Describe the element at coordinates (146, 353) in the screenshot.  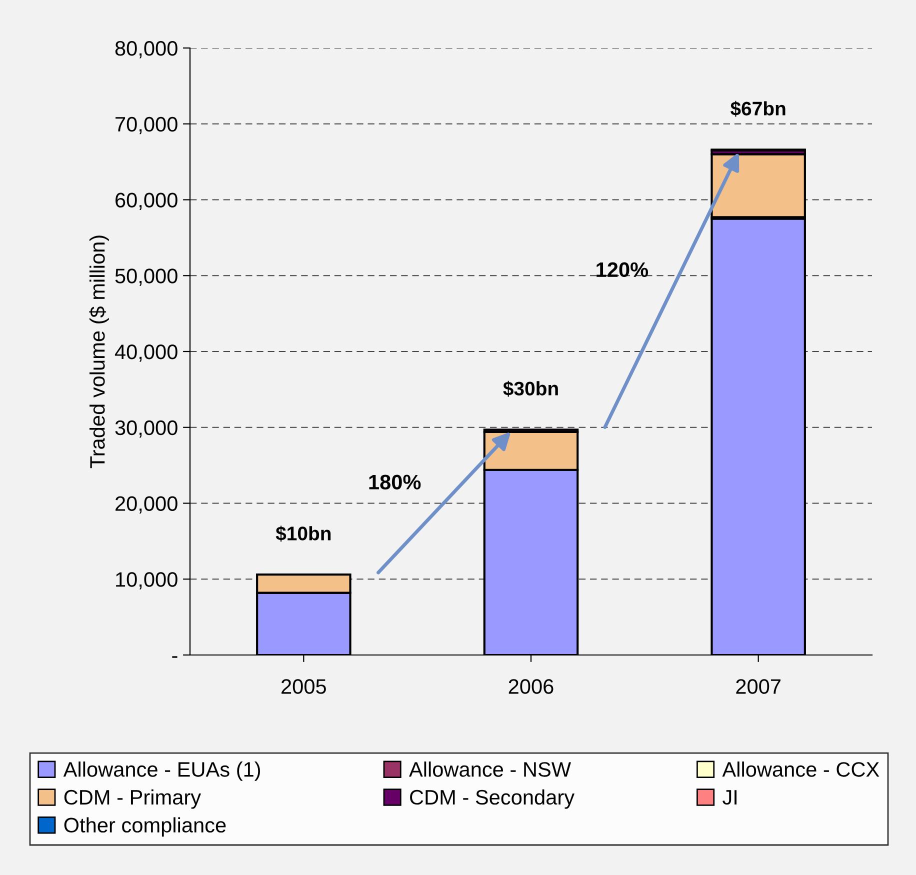
I see `y-tick-label: 40,000` at that location.